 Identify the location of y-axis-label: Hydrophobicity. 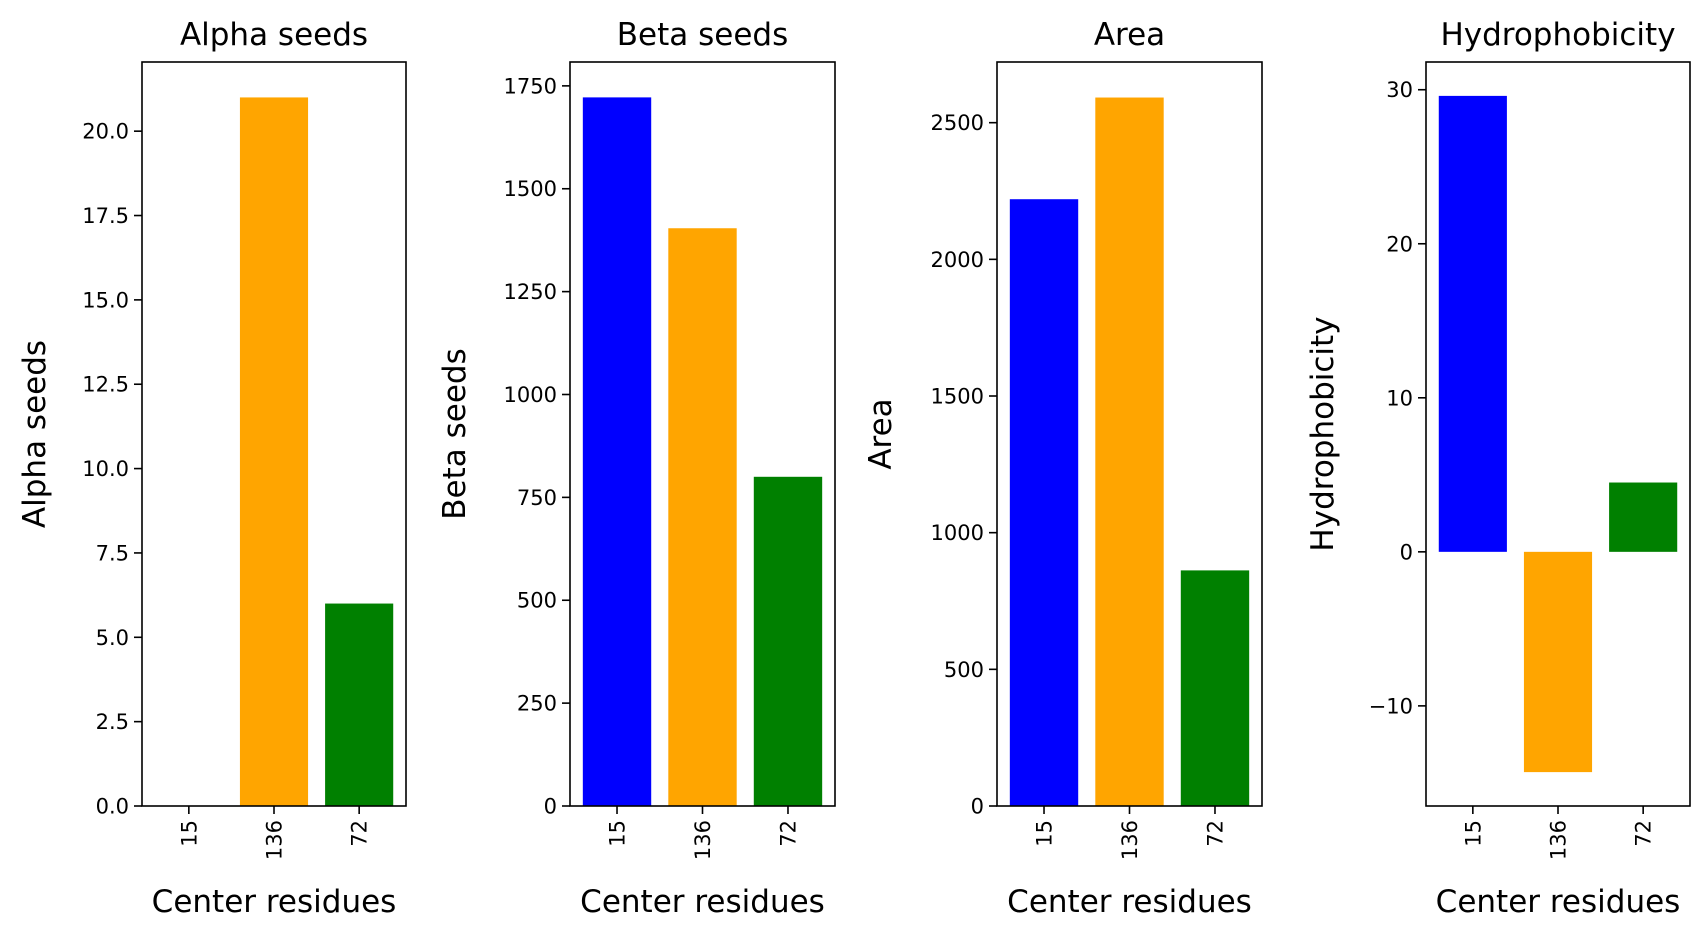
(1323, 433).